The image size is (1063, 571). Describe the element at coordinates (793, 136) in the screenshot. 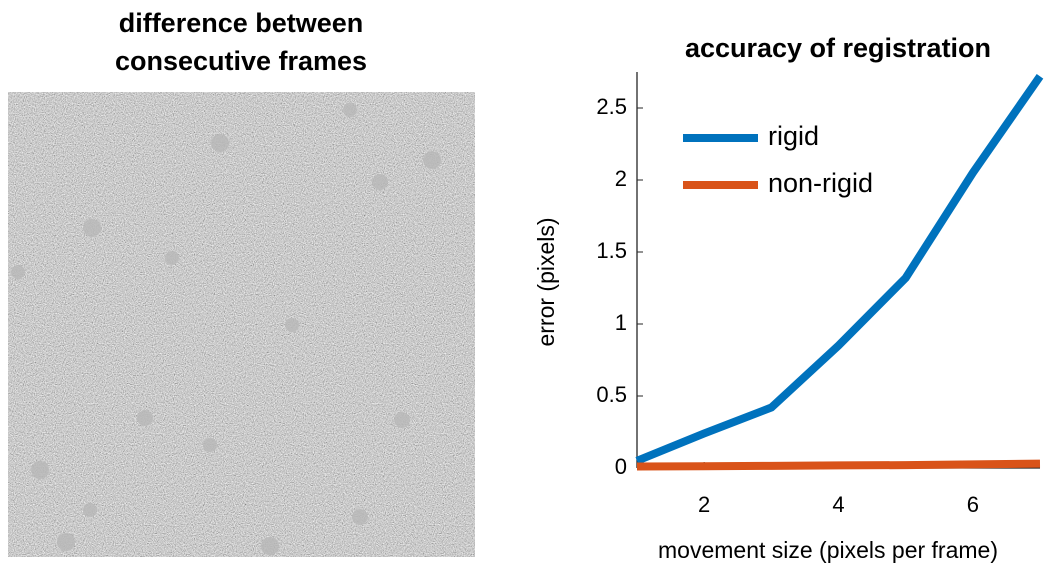

I see `legend-label: rigid` at that location.